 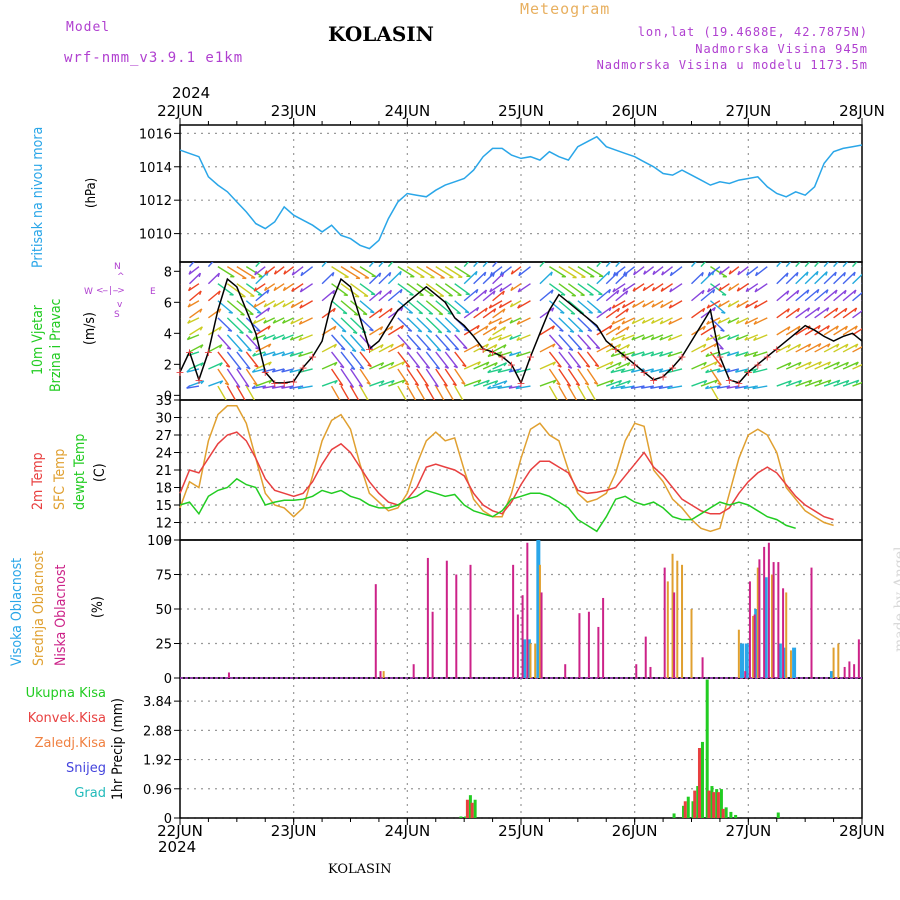 What do you see at coordinates (862, 111) in the screenshot?
I see `x-tick-label-top: 28JUN` at bounding box center [862, 111].